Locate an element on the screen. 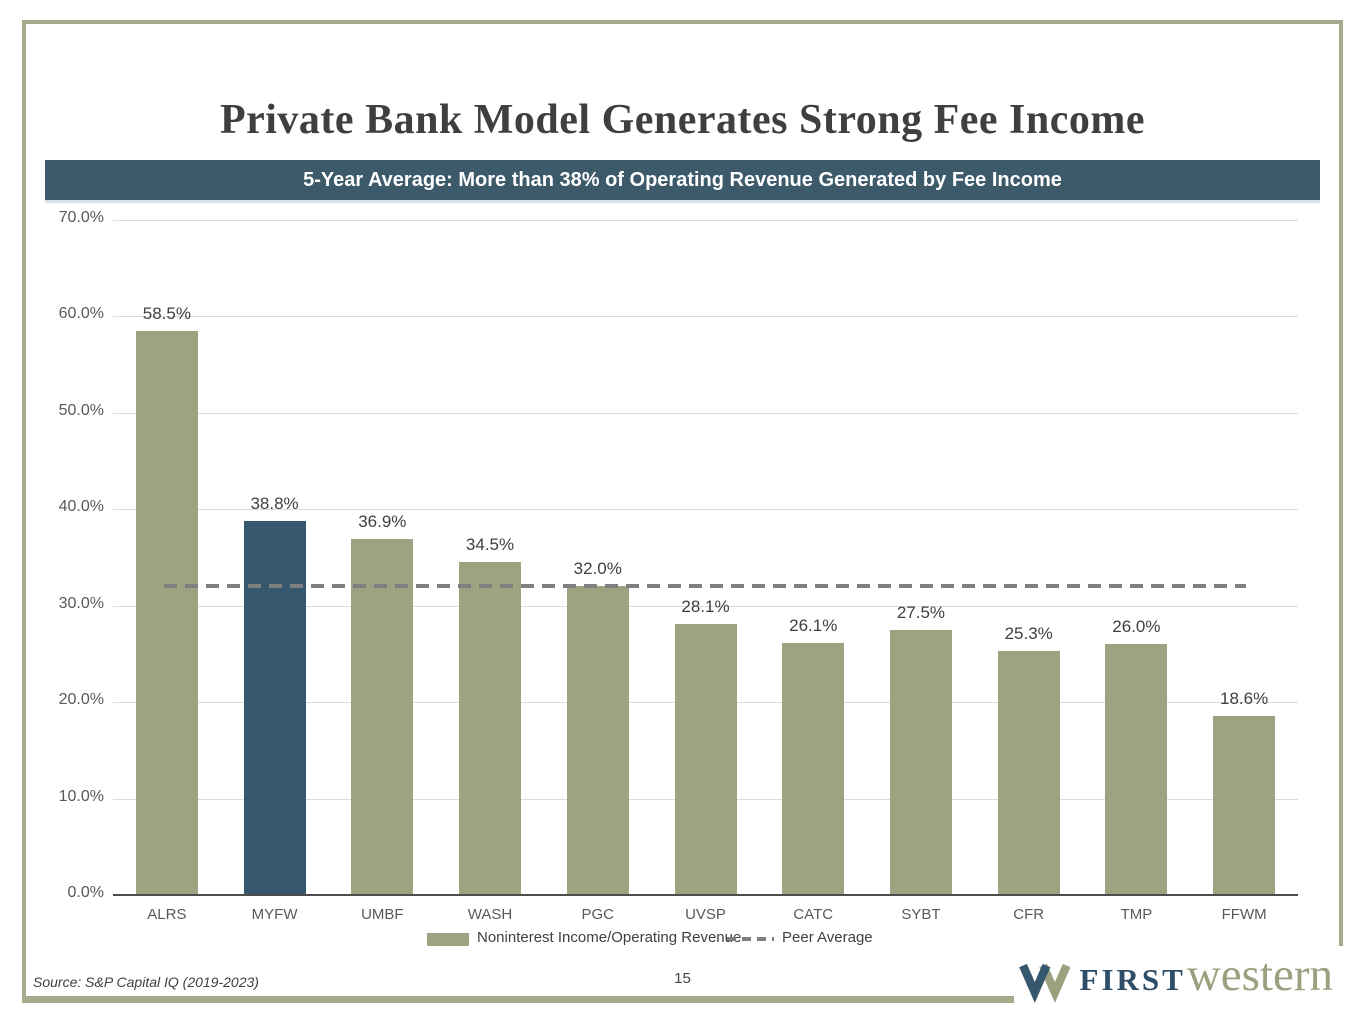 This screenshot has width=1365, height=1024. x-category-label: CATC is located at coordinates (813, 914).